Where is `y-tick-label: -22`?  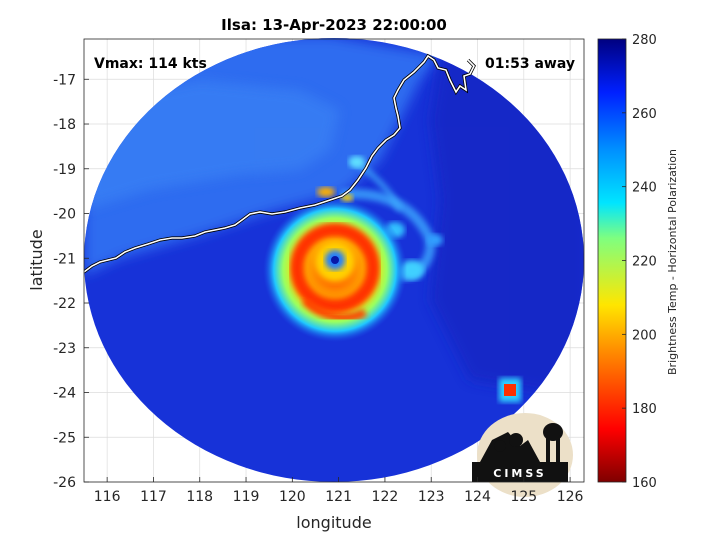 y-tick-label: -22 is located at coordinates (64, 304).